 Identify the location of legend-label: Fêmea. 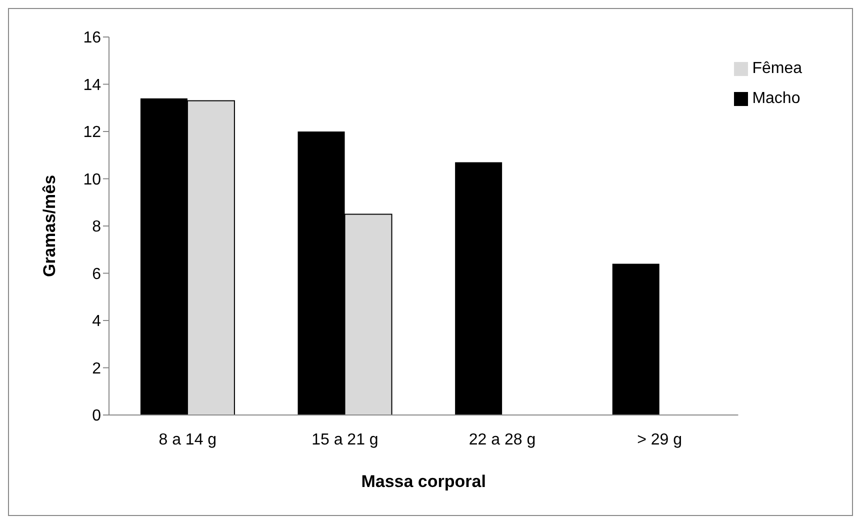
(777, 68).